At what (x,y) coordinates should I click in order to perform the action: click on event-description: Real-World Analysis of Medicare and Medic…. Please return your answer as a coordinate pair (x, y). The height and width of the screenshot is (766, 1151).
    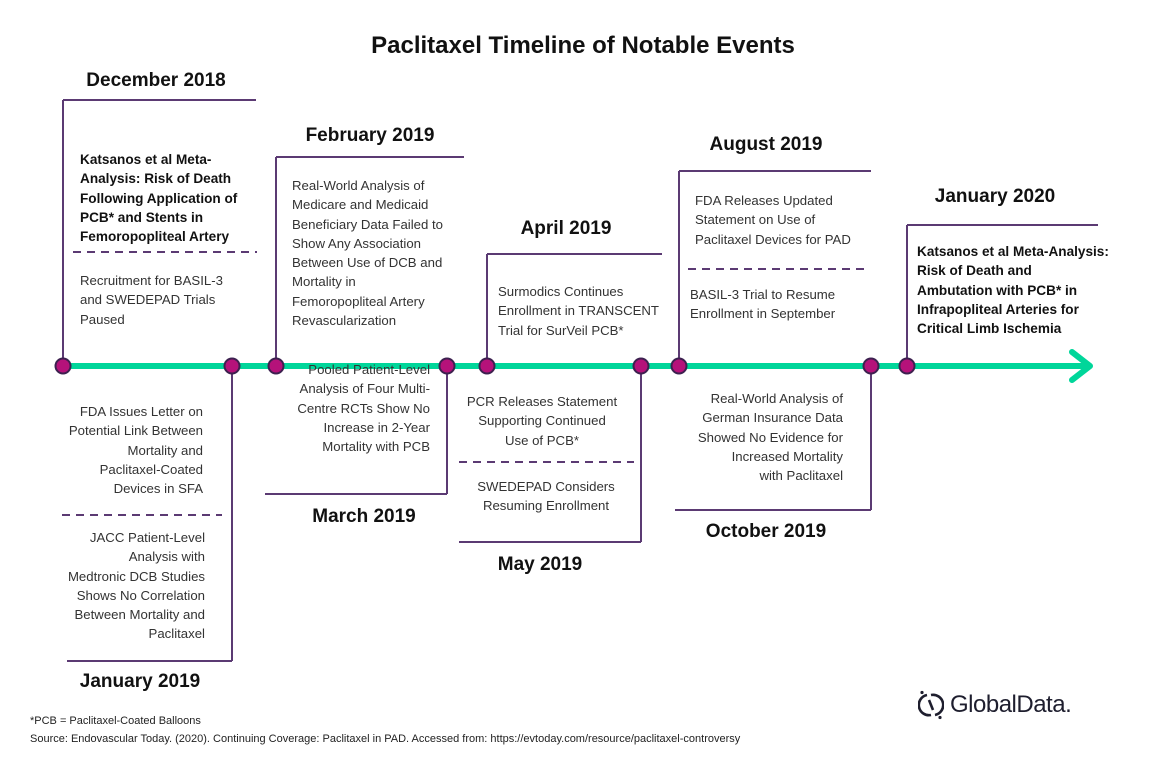
    Looking at the image, I should click on (367, 253).